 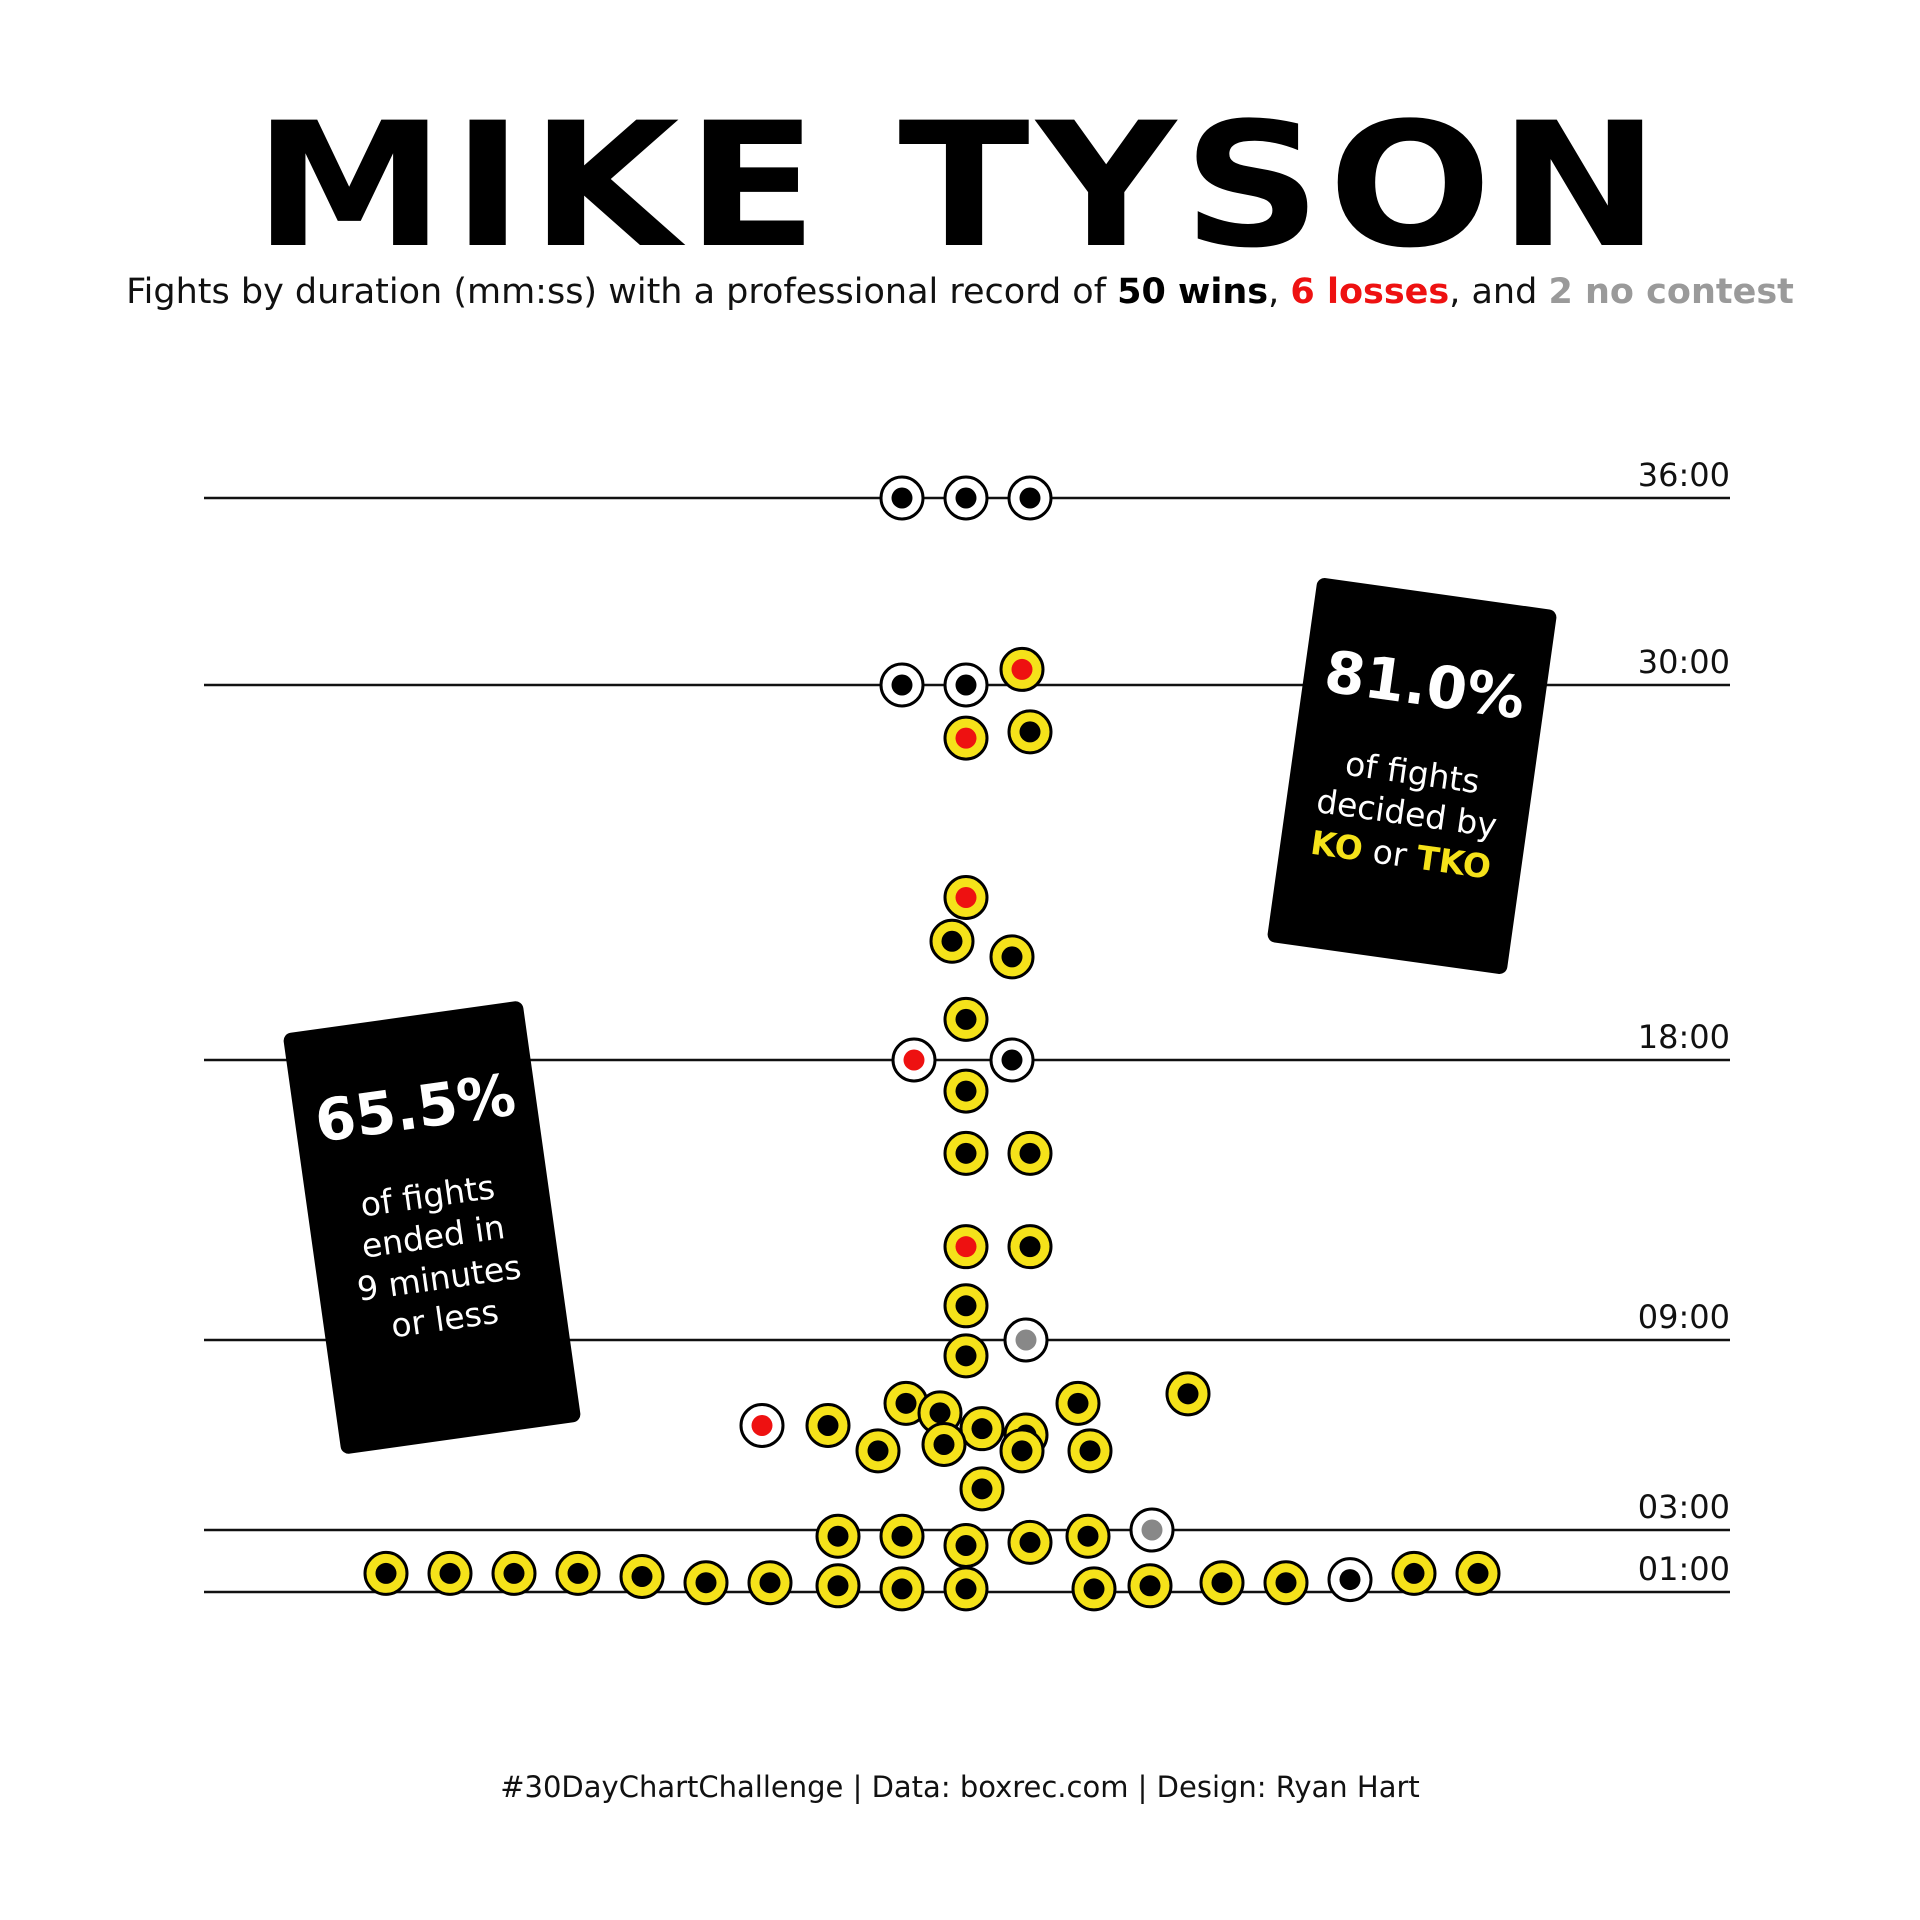 What do you see at coordinates (1671, 292) in the screenshot?
I see `subtitle-no-contest: 2 no contest` at bounding box center [1671, 292].